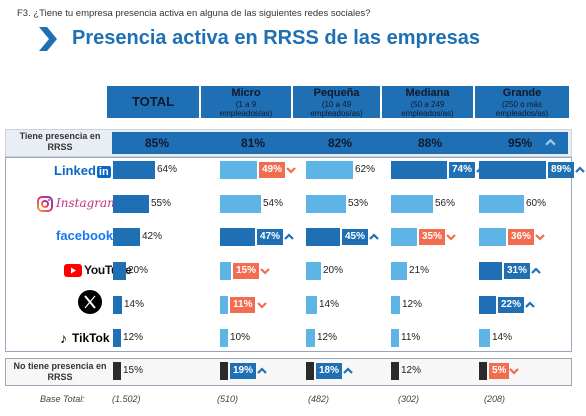 The image size is (586, 416). I want to click on value-label-pequena: 20%, so click(333, 270).